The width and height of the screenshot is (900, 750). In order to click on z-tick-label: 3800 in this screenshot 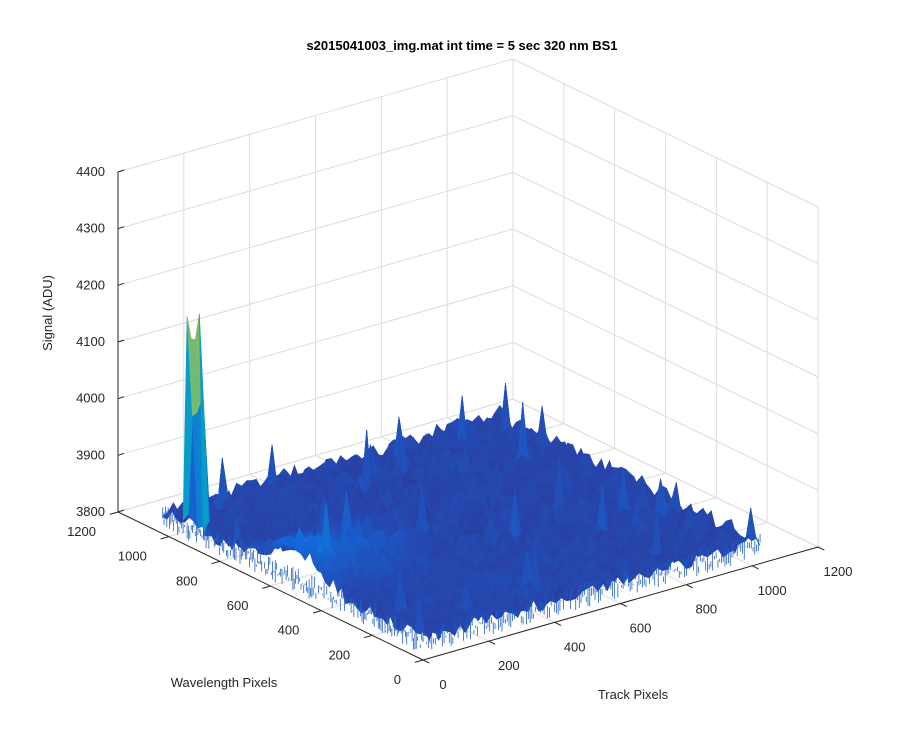, I will do `click(90, 511)`.